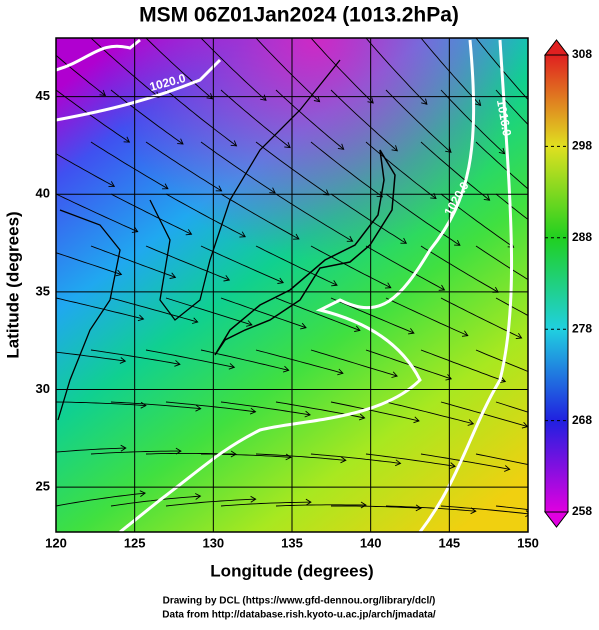 This screenshot has height=630, width=599. I want to click on colorbar-tick-label: 268, so click(582, 420).